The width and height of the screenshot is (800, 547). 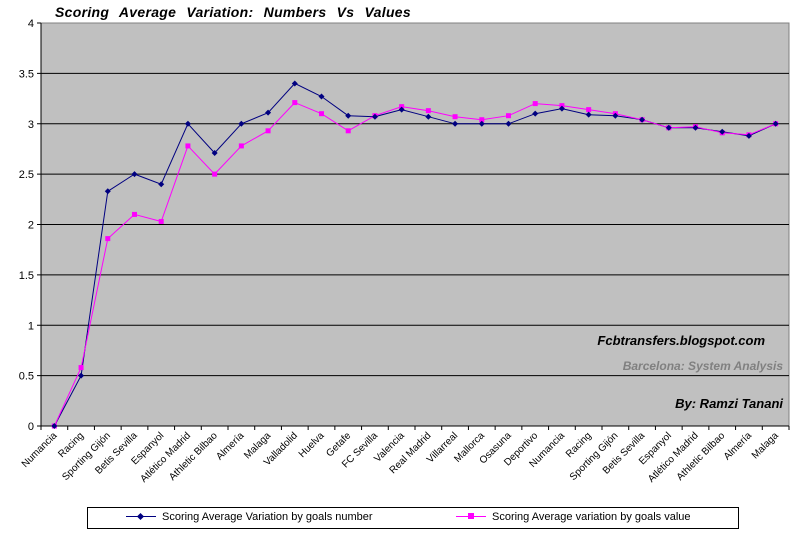 What do you see at coordinates (703, 366) in the screenshot?
I see `subtitle-annotation: Barcelona: System Analysis` at bounding box center [703, 366].